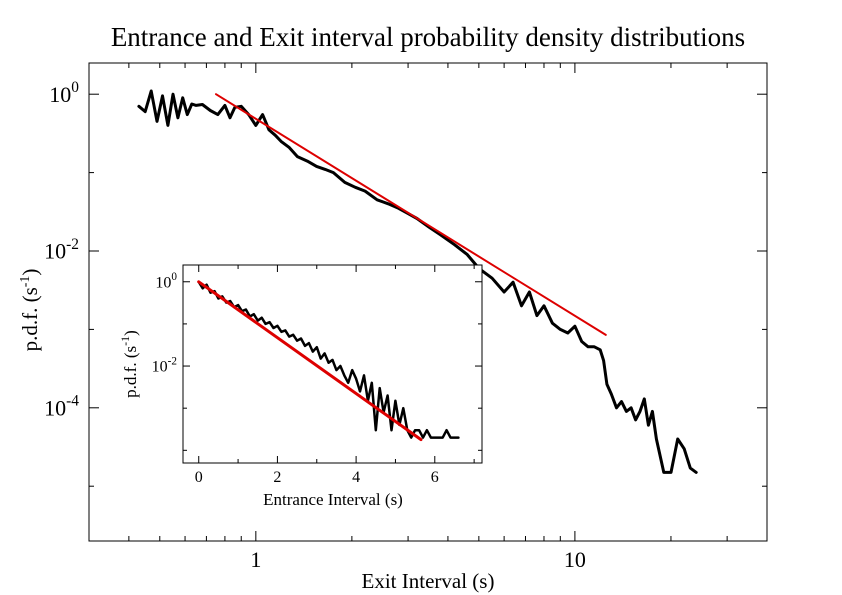 The height and width of the screenshot is (595, 842). I want to click on inset-y-axis-label-close: ), so click(130, 333).